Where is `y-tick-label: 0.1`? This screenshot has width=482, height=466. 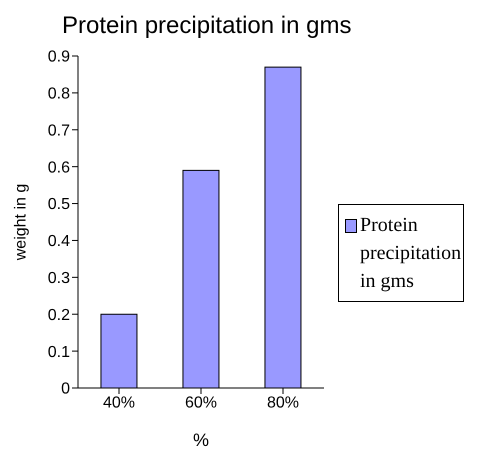 y-tick-label: 0.1 is located at coordinates (59, 352).